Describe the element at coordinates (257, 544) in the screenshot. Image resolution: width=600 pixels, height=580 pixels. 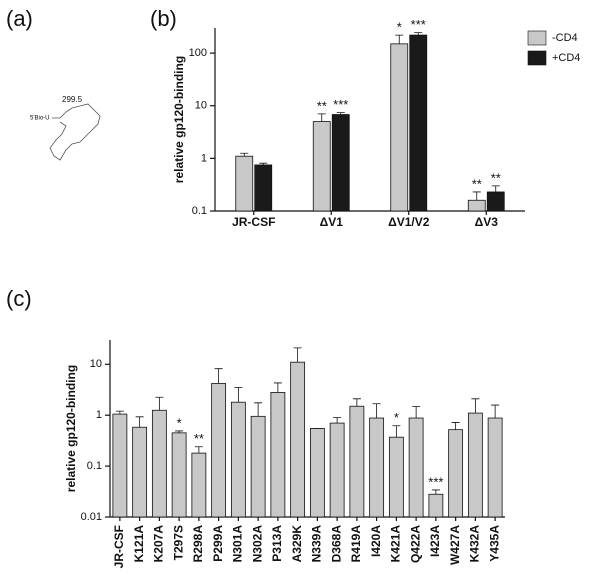
I see `x-tick-label: N302A` at that location.